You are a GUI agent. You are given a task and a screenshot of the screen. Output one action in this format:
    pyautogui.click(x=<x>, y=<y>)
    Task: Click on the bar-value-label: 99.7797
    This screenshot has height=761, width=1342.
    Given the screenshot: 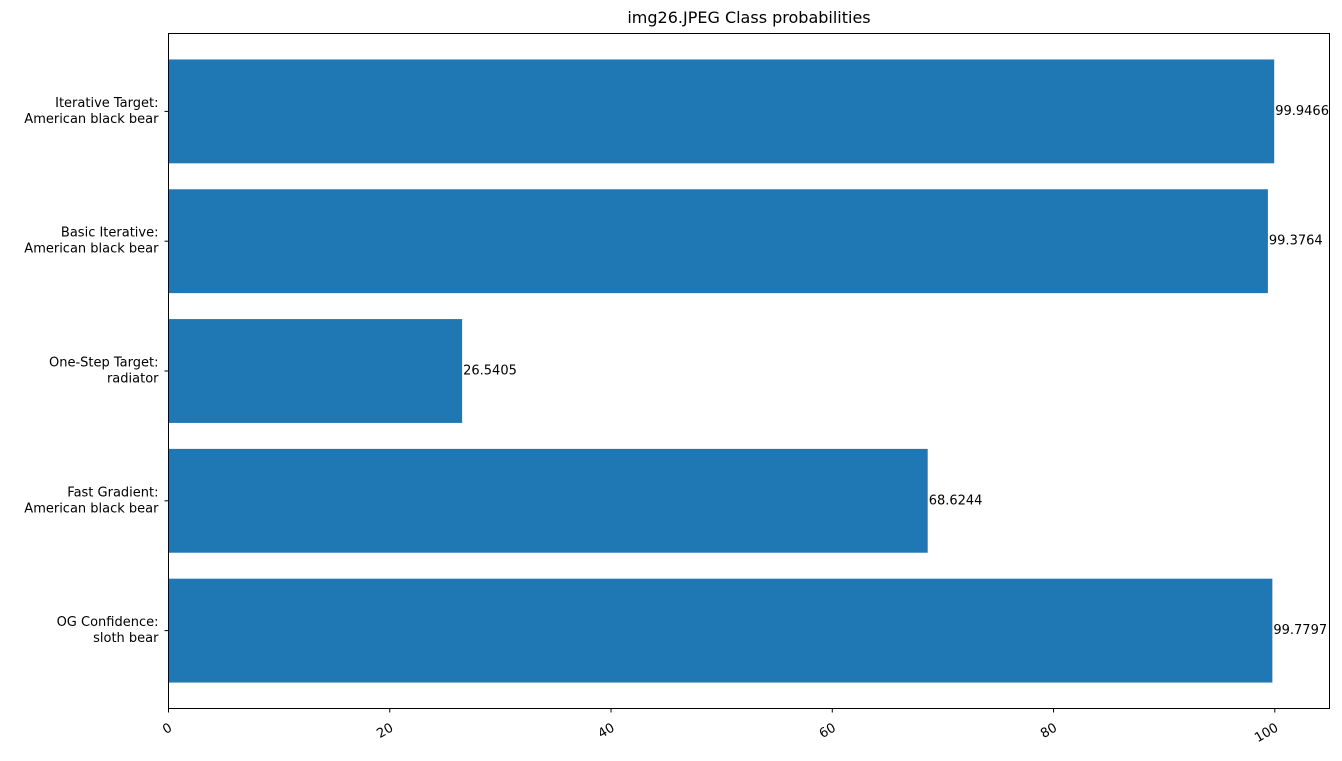 What is the action you would take?
    pyautogui.click(x=1300, y=630)
    